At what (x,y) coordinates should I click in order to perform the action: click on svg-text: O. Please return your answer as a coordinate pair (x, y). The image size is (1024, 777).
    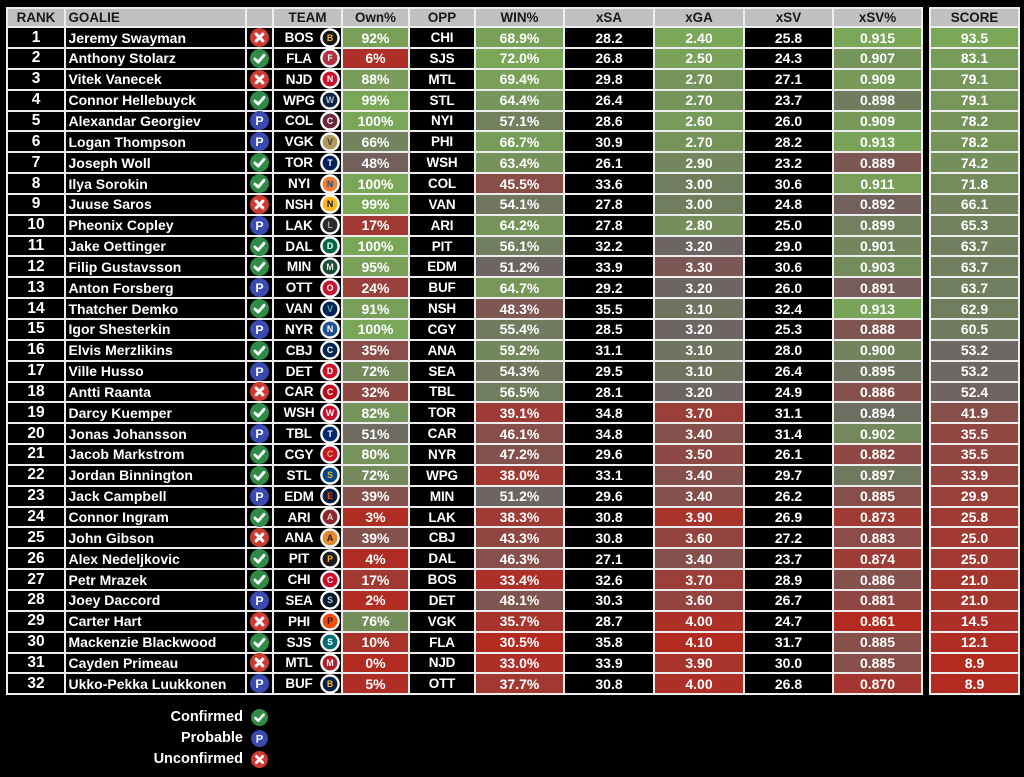
    Looking at the image, I should click on (330, 288).